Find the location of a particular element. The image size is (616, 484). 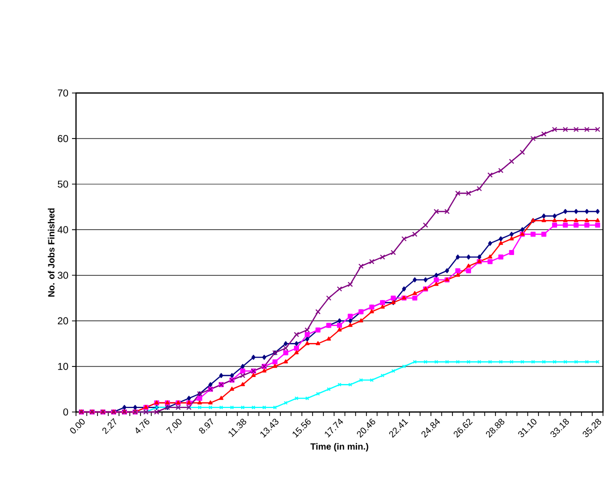

x-tick-label: 0.00 is located at coordinates (77, 426).